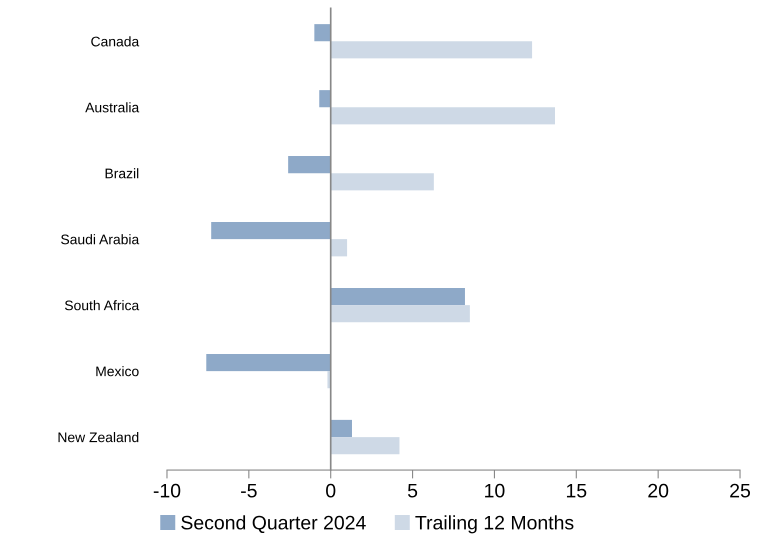 The width and height of the screenshot is (759, 553). I want to click on y-tick-label: Australia, so click(112, 107).